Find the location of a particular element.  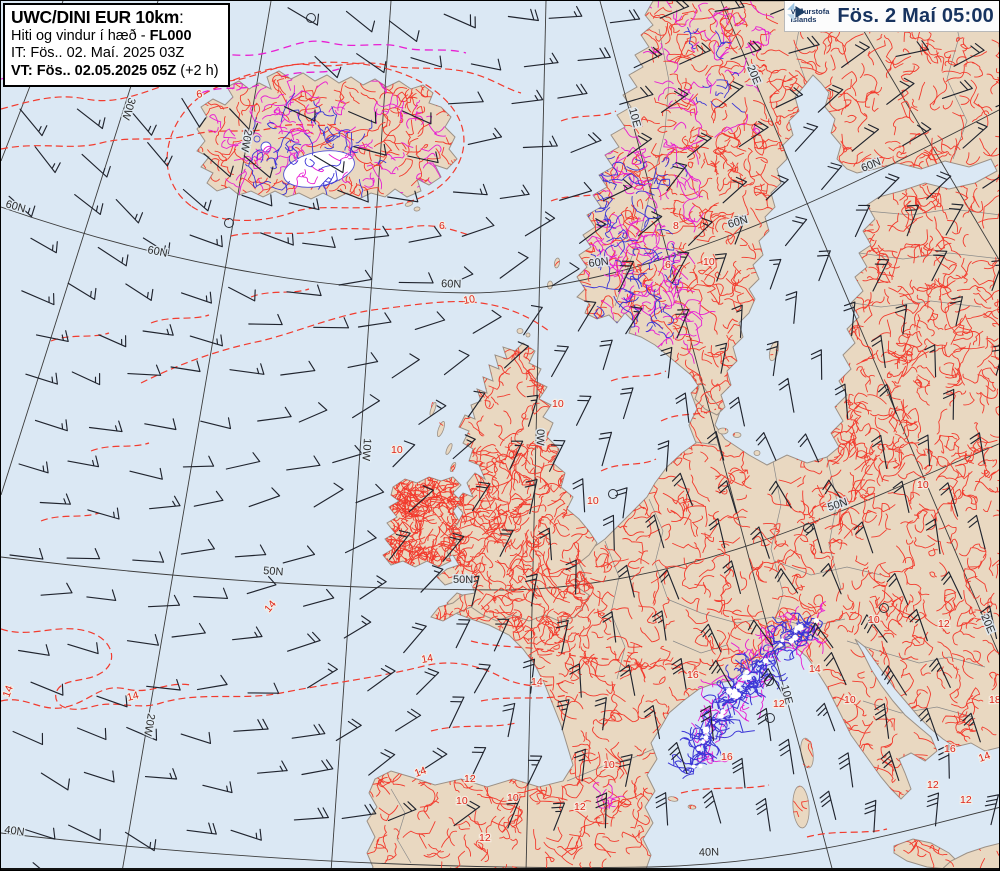

model-title: UWC/DINI EUR 10km: is located at coordinates (97, 17).